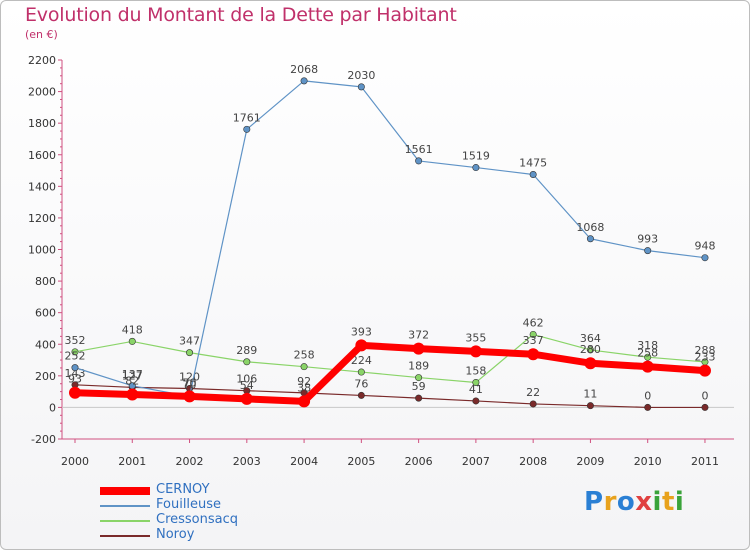  What do you see at coordinates (590, 338) in the screenshot?
I see `data-label: 364` at bounding box center [590, 338].